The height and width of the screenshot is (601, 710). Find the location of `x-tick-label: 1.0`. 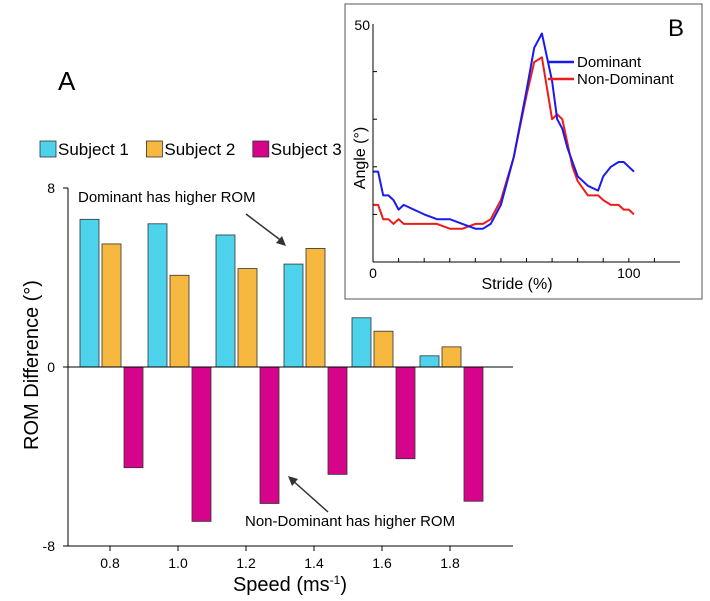

x-tick-label: 1.0 is located at coordinates (178, 563).